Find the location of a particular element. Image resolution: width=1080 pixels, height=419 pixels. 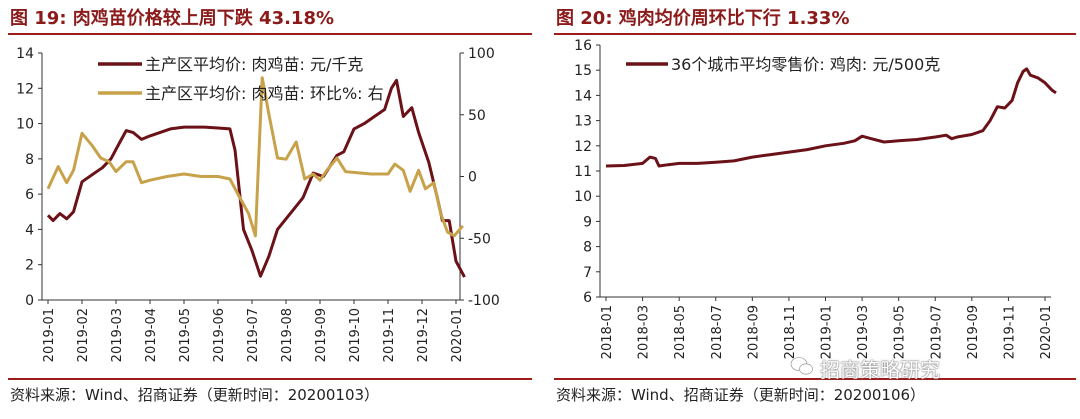

y-right-tick-label: -100 is located at coordinates (484, 301).